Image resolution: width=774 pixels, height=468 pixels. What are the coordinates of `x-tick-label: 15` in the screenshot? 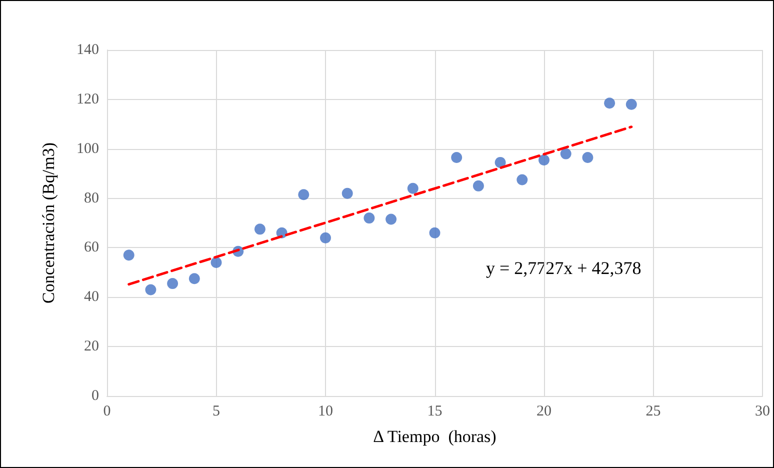 It's located at (434, 412).